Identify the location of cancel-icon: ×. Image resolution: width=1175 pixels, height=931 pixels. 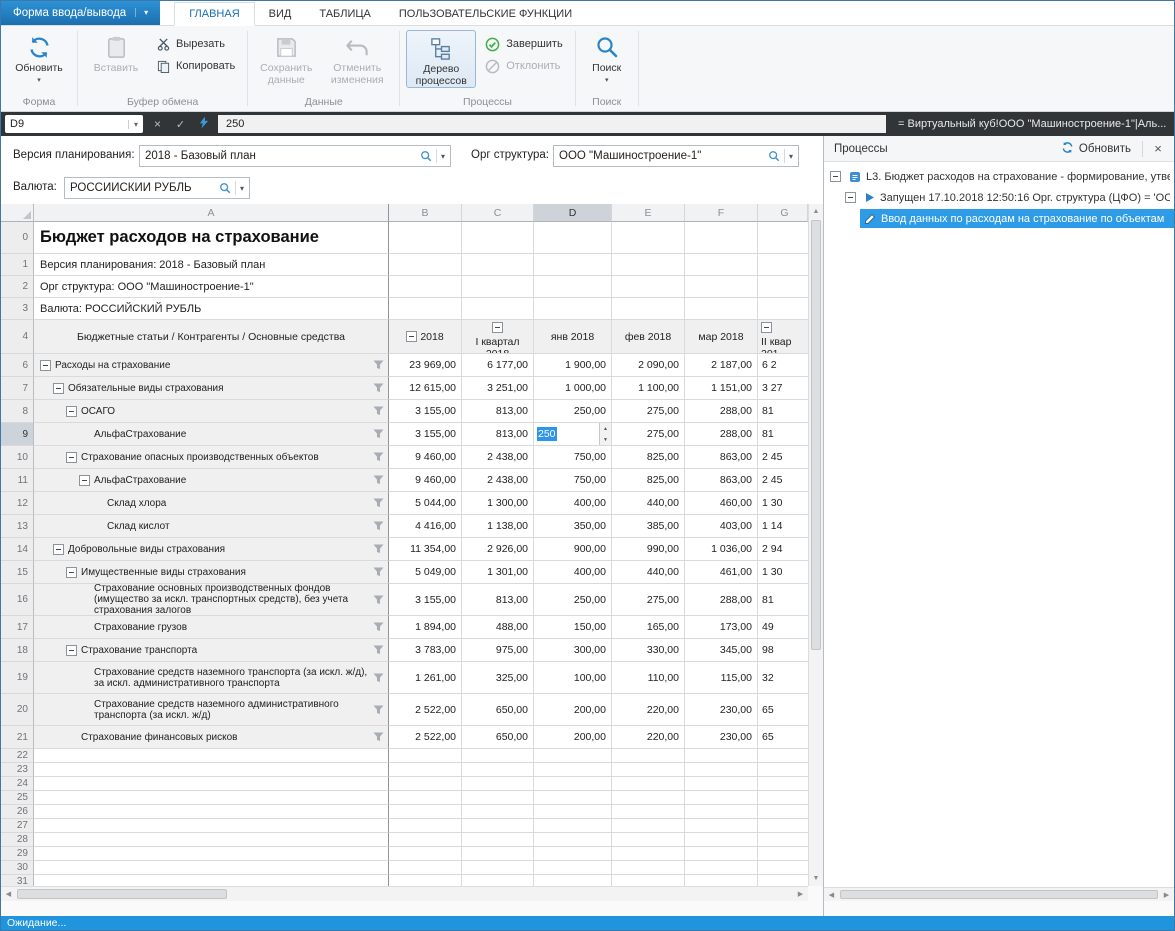
(157, 124).